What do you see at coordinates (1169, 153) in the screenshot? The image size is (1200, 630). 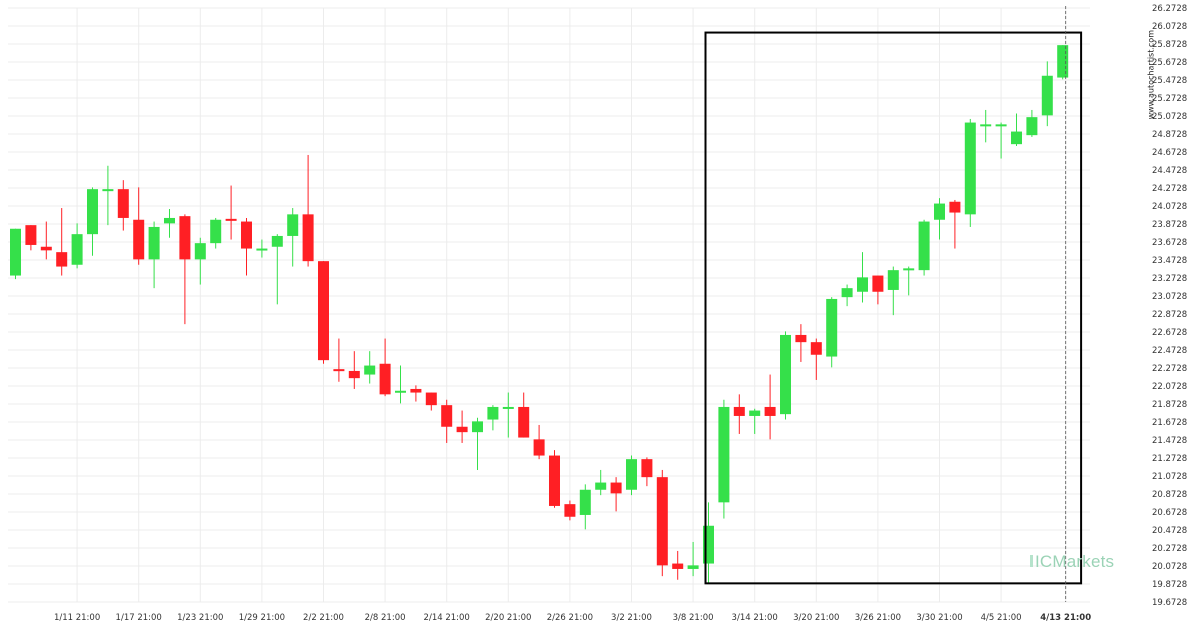 I see `y-tick-label: 24.6728` at bounding box center [1169, 153].